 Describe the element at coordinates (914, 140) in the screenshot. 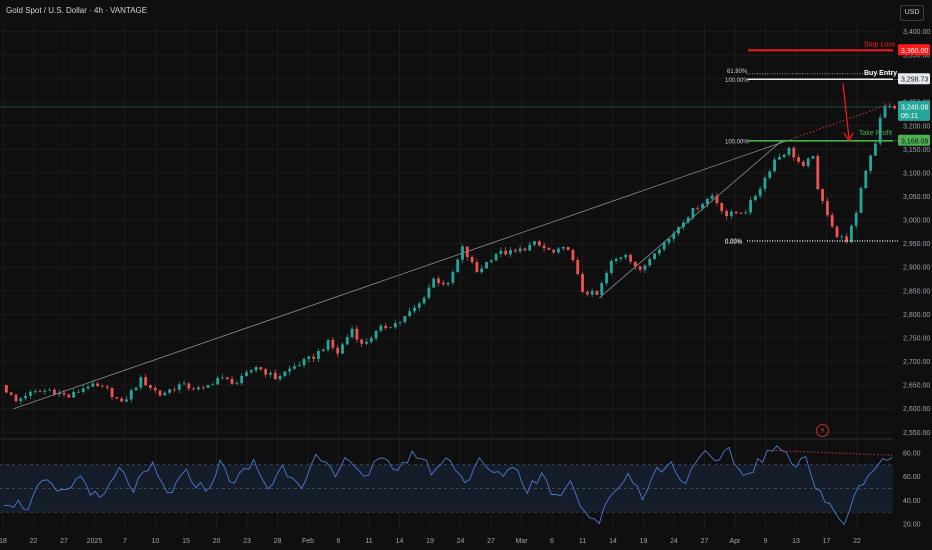

I see `take-profit-price-box` at that location.